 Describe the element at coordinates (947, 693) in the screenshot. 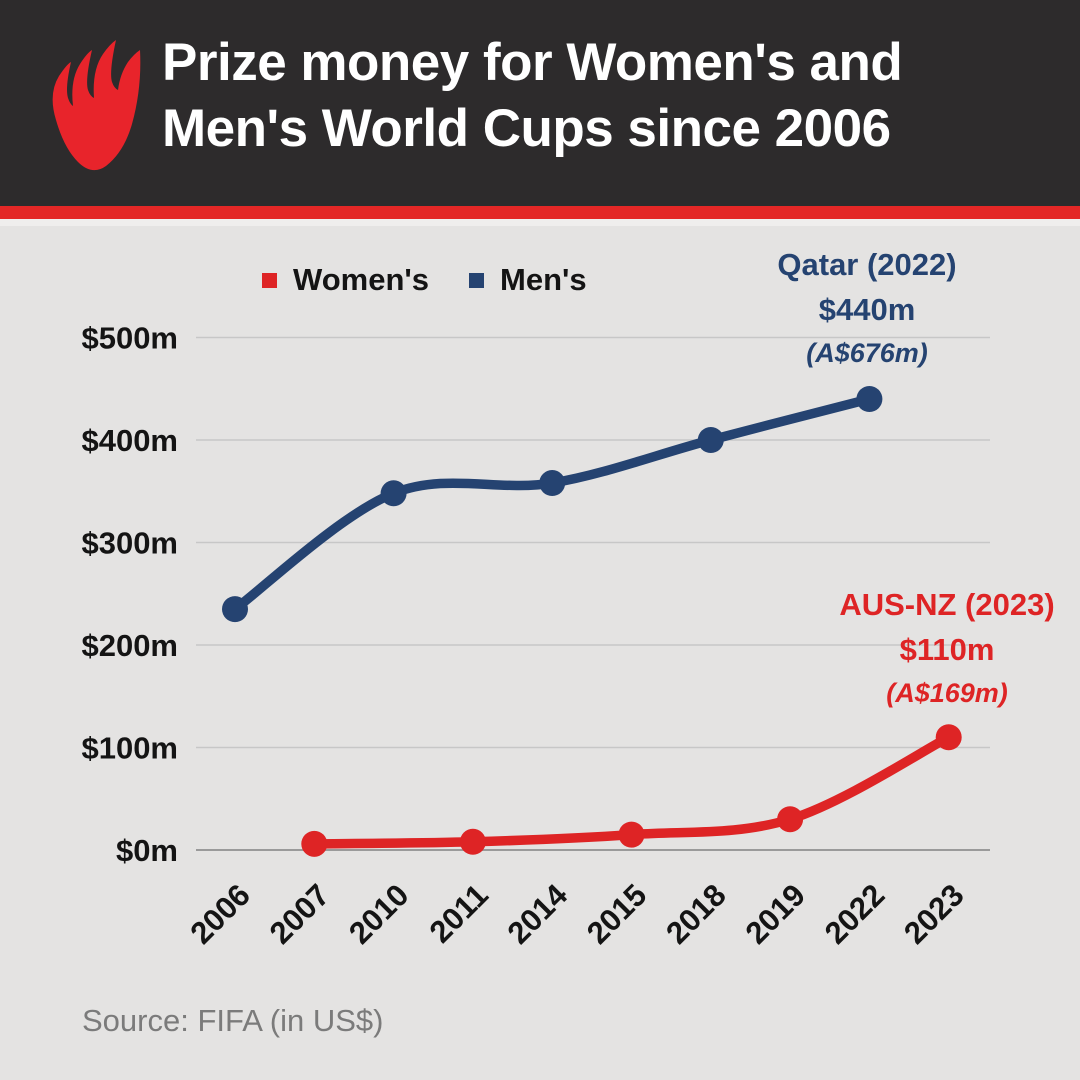

I see `annotation-womens-aud: (A$169m)` at that location.